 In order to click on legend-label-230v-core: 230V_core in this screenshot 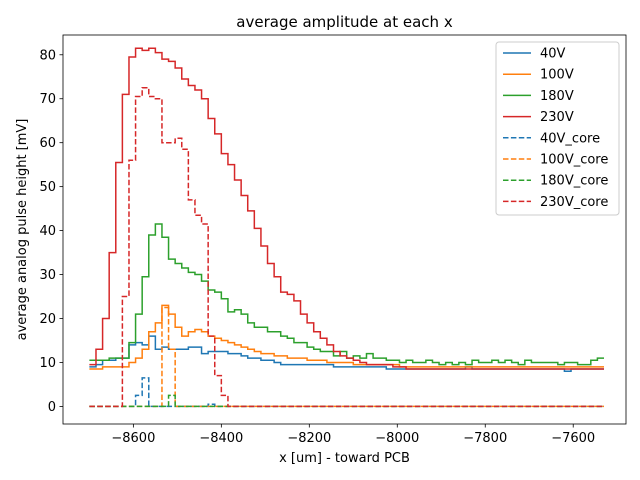, I will do `click(574, 202)`.